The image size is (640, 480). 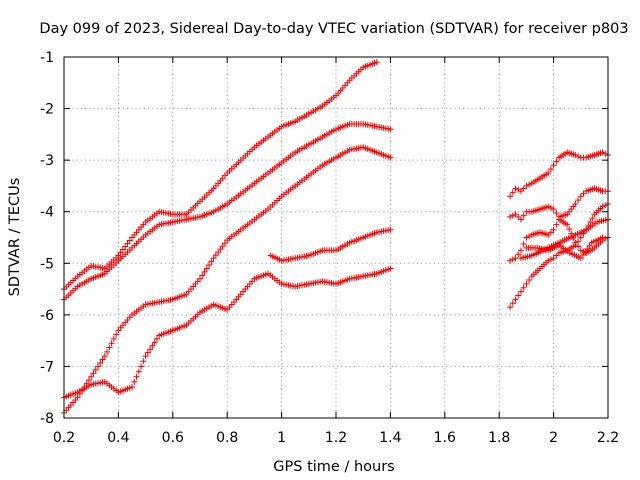 What do you see at coordinates (390, 438) in the screenshot?
I see `x-tick-label: 1.4` at bounding box center [390, 438].